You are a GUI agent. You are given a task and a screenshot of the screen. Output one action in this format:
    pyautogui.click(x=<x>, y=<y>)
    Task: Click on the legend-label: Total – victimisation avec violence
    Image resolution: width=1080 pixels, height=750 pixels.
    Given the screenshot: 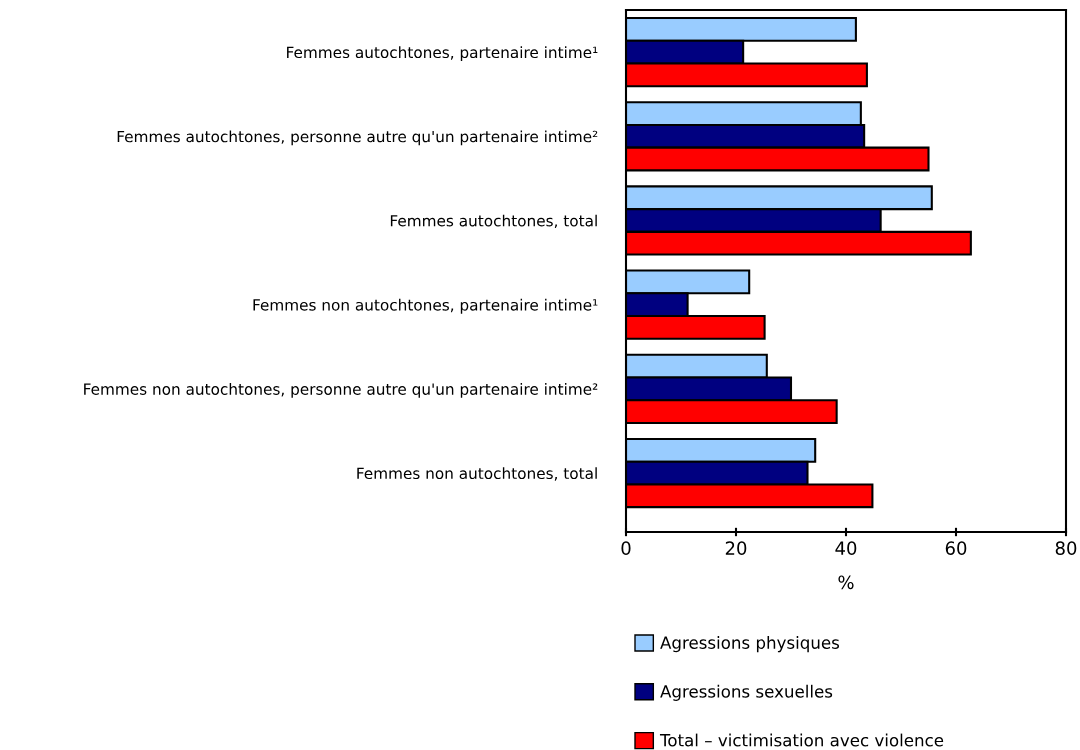 What is the action you would take?
    pyautogui.click(x=801, y=740)
    